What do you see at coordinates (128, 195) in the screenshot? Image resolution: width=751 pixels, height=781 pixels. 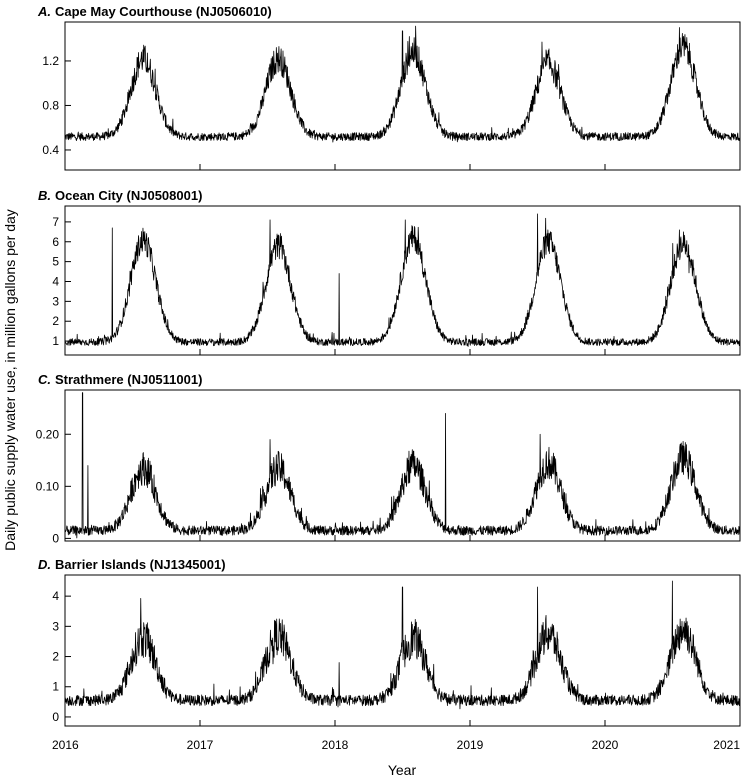 I see `panel-b-name: Ocean City (NJ0508001)` at bounding box center [128, 195].